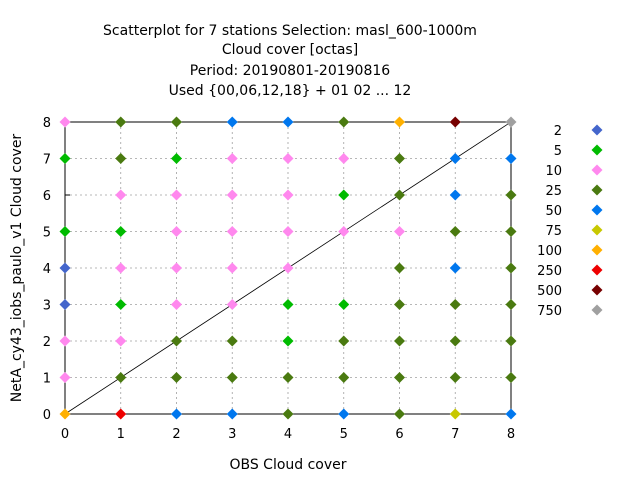 This screenshot has width=640, height=480. What do you see at coordinates (65, 434) in the screenshot?
I see `x-tick-label: 0` at bounding box center [65, 434].